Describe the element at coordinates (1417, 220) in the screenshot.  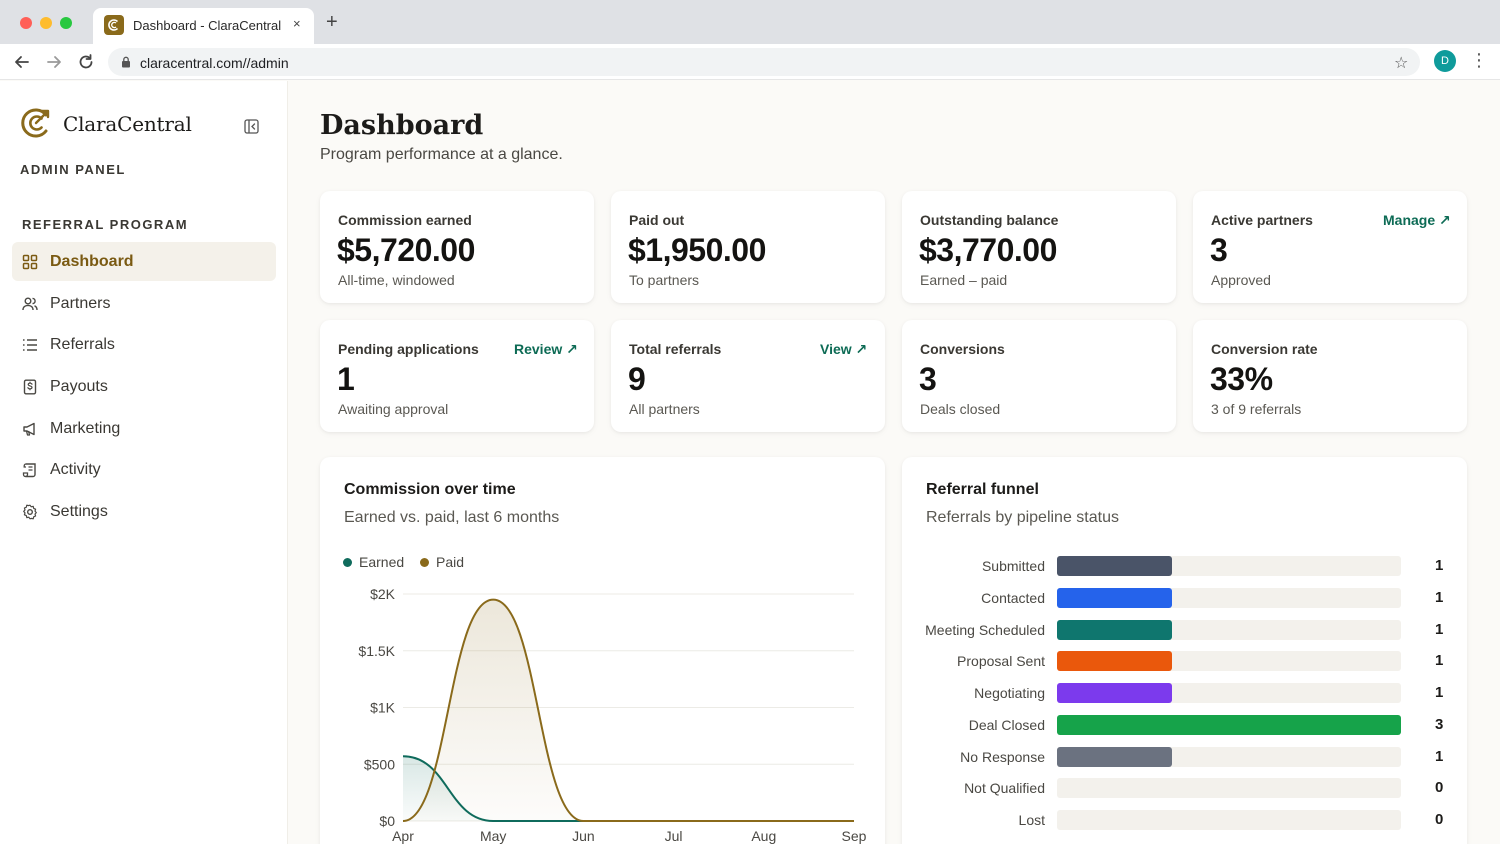
I see `manage-link: Manage ↗` at that location.